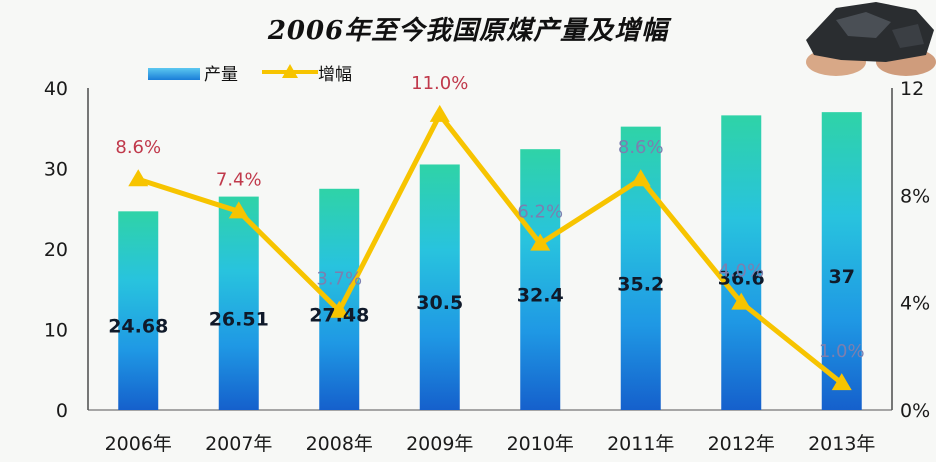 The image size is (936, 462). Describe the element at coordinates (221, 75) in the screenshot. I see `legend-label-output: 产量` at that location.